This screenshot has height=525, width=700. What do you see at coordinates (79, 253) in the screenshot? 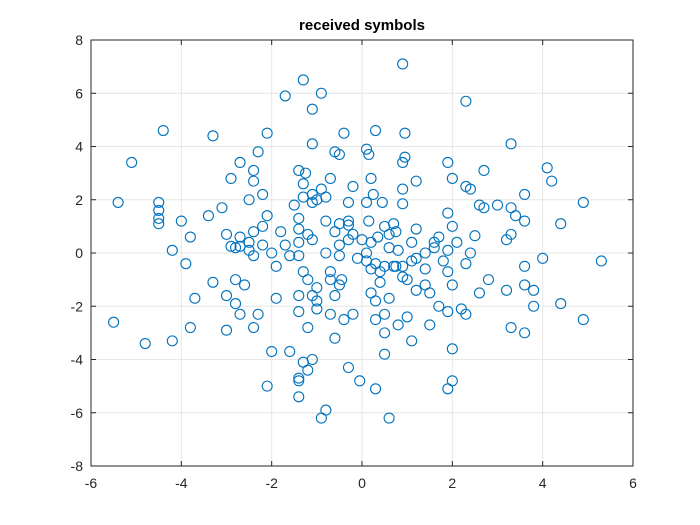
I see `y-tick-label: 0` at bounding box center [79, 253].